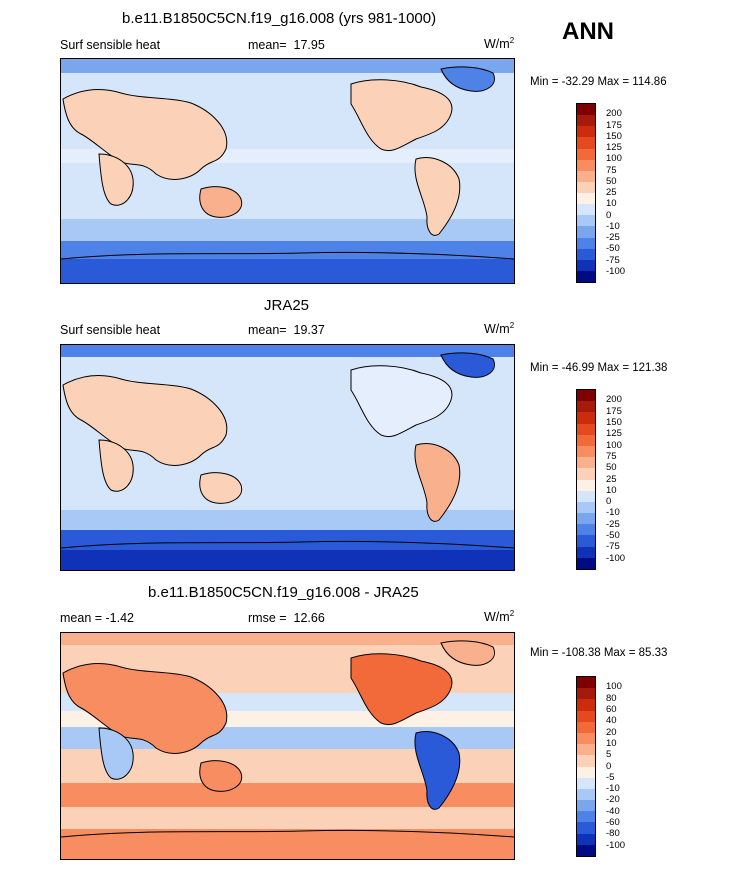 The image size is (733, 872). What do you see at coordinates (401, 401) in the screenshot?
I see `p2-north-america` at bounding box center [401, 401].